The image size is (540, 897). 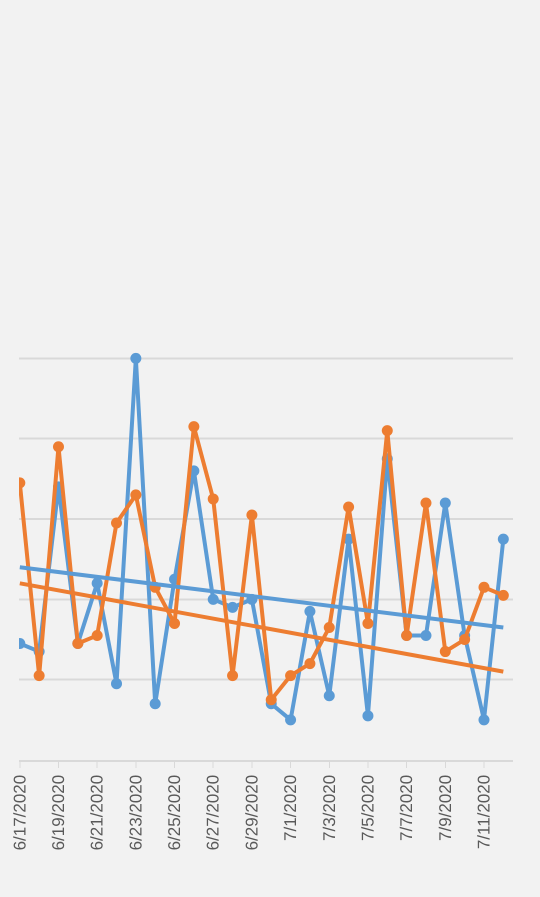 I want to click on x-tick-label: 6/25/2020, so click(x=174, y=812).